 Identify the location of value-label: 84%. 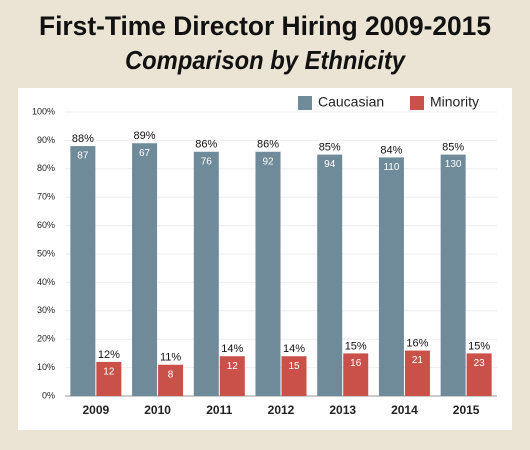
(391, 150).